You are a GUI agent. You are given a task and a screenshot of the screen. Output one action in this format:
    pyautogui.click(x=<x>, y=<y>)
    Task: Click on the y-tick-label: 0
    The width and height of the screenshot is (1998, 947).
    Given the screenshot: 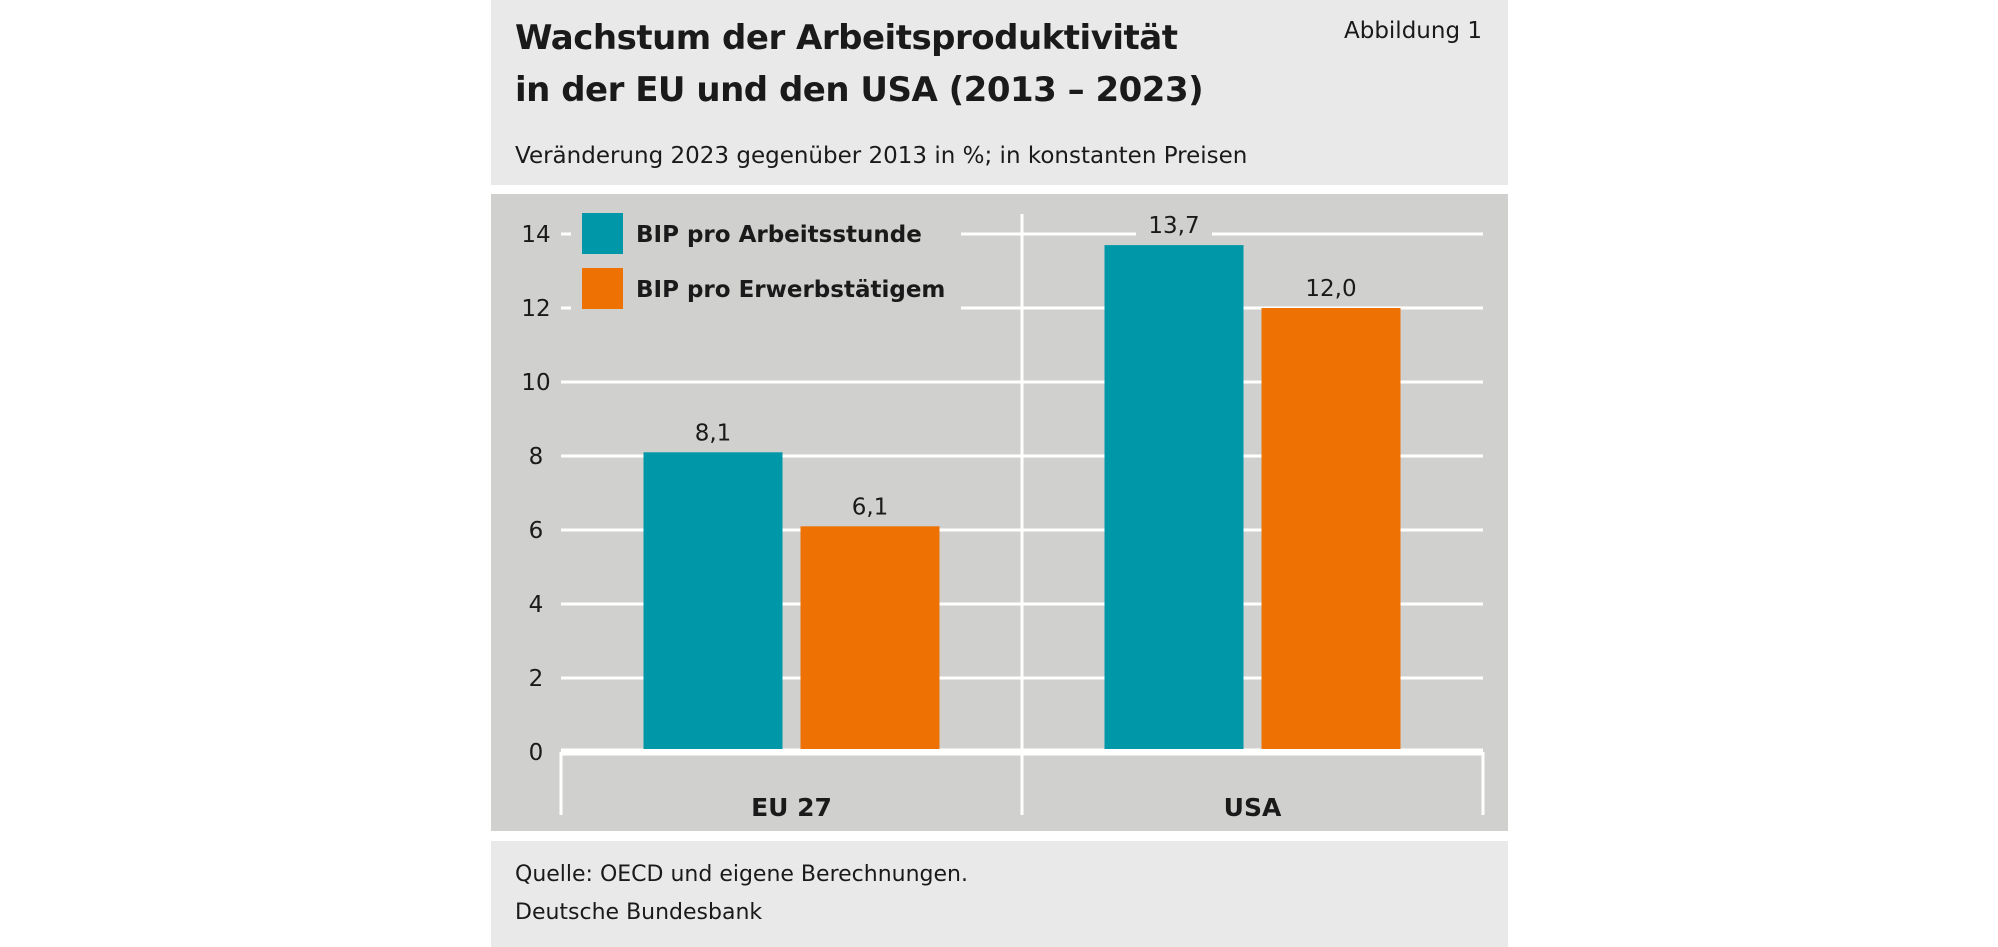 What is the action you would take?
    pyautogui.click(x=536, y=753)
    